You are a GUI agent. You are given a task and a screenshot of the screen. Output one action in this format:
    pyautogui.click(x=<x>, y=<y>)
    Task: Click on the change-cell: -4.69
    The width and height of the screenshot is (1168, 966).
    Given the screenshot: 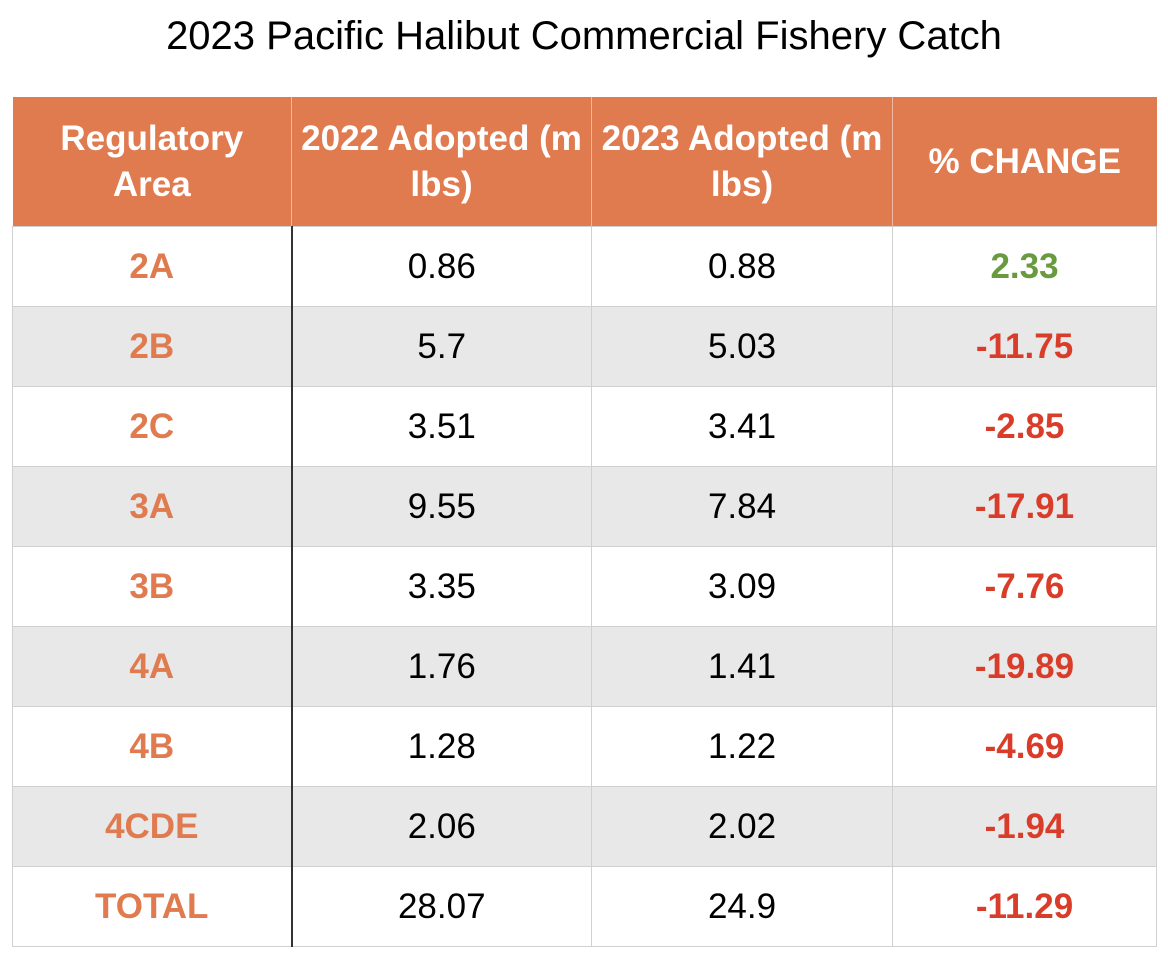 What is the action you would take?
    pyautogui.click(x=1024, y=746)
    